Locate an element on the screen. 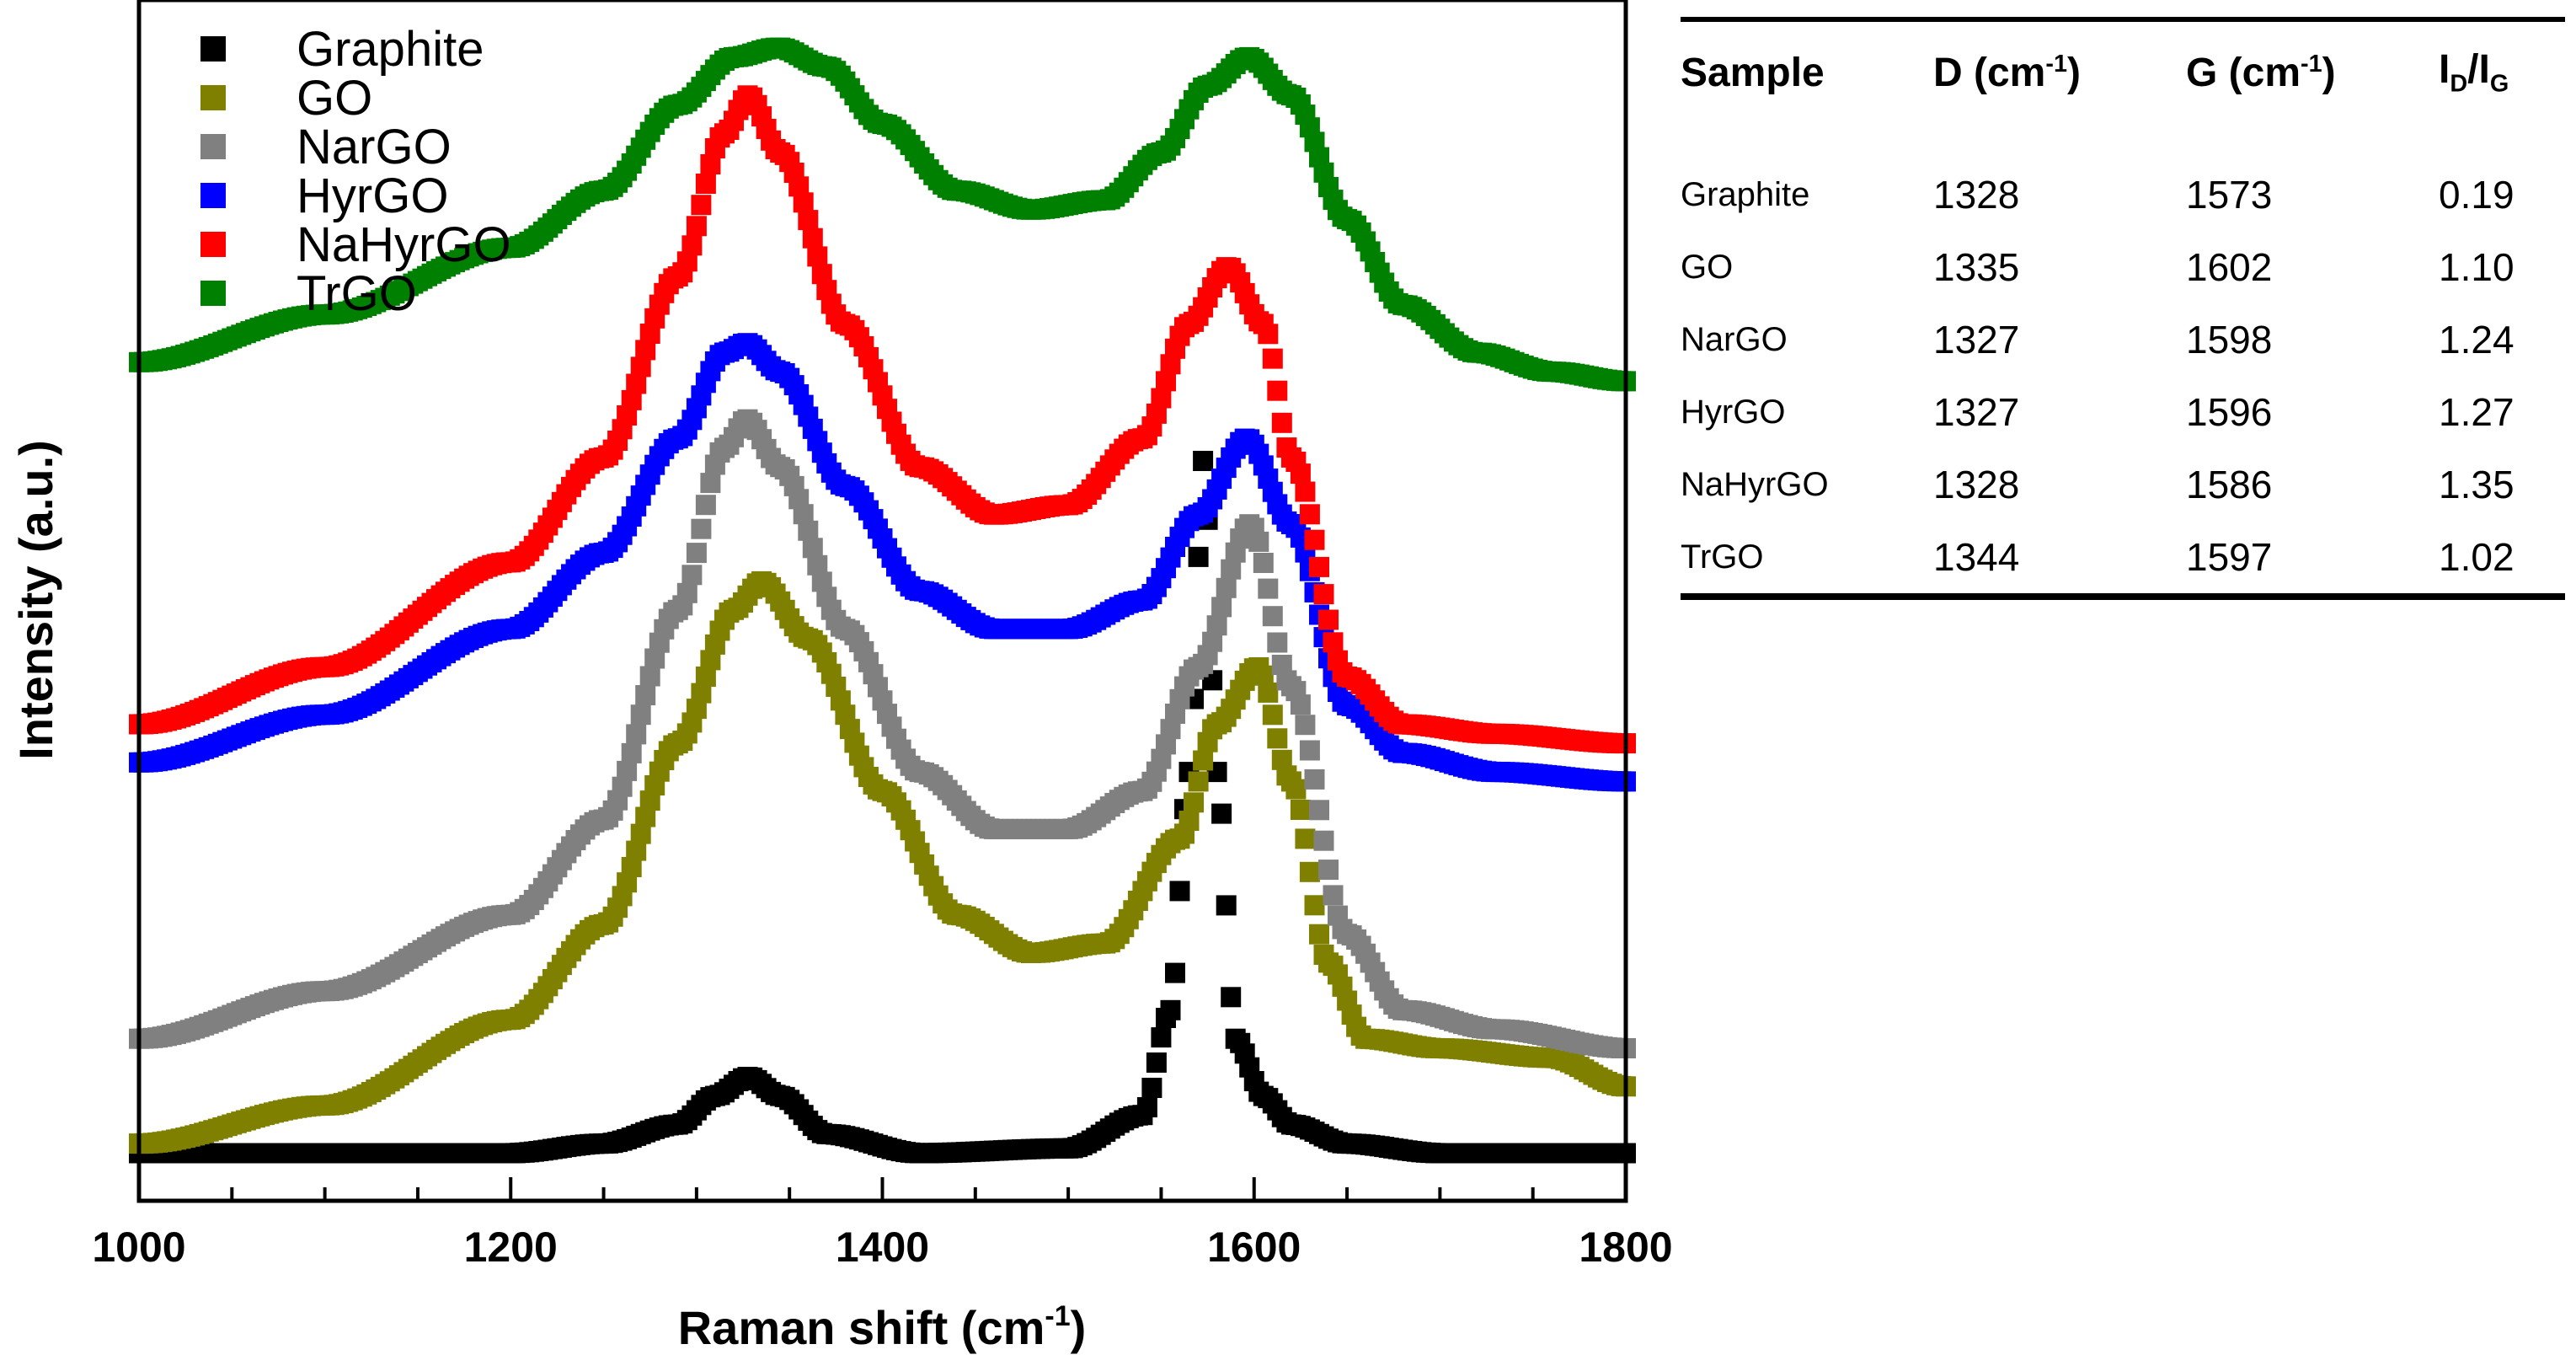  header-ratio: ID/IG is located at coordinates (2474, 72).